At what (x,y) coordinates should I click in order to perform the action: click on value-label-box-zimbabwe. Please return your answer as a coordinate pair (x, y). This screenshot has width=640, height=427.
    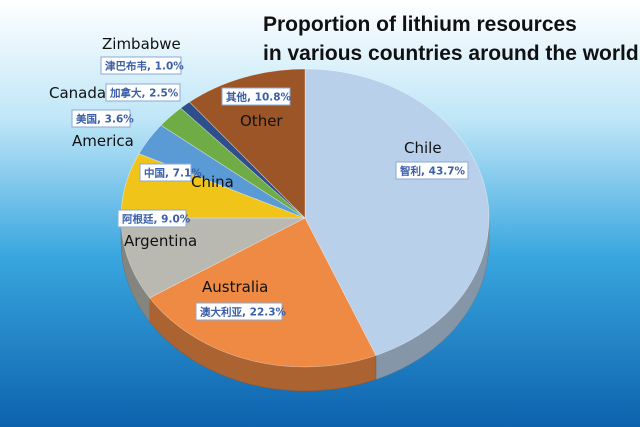
    Looking at the image, I should click on (141, 65).